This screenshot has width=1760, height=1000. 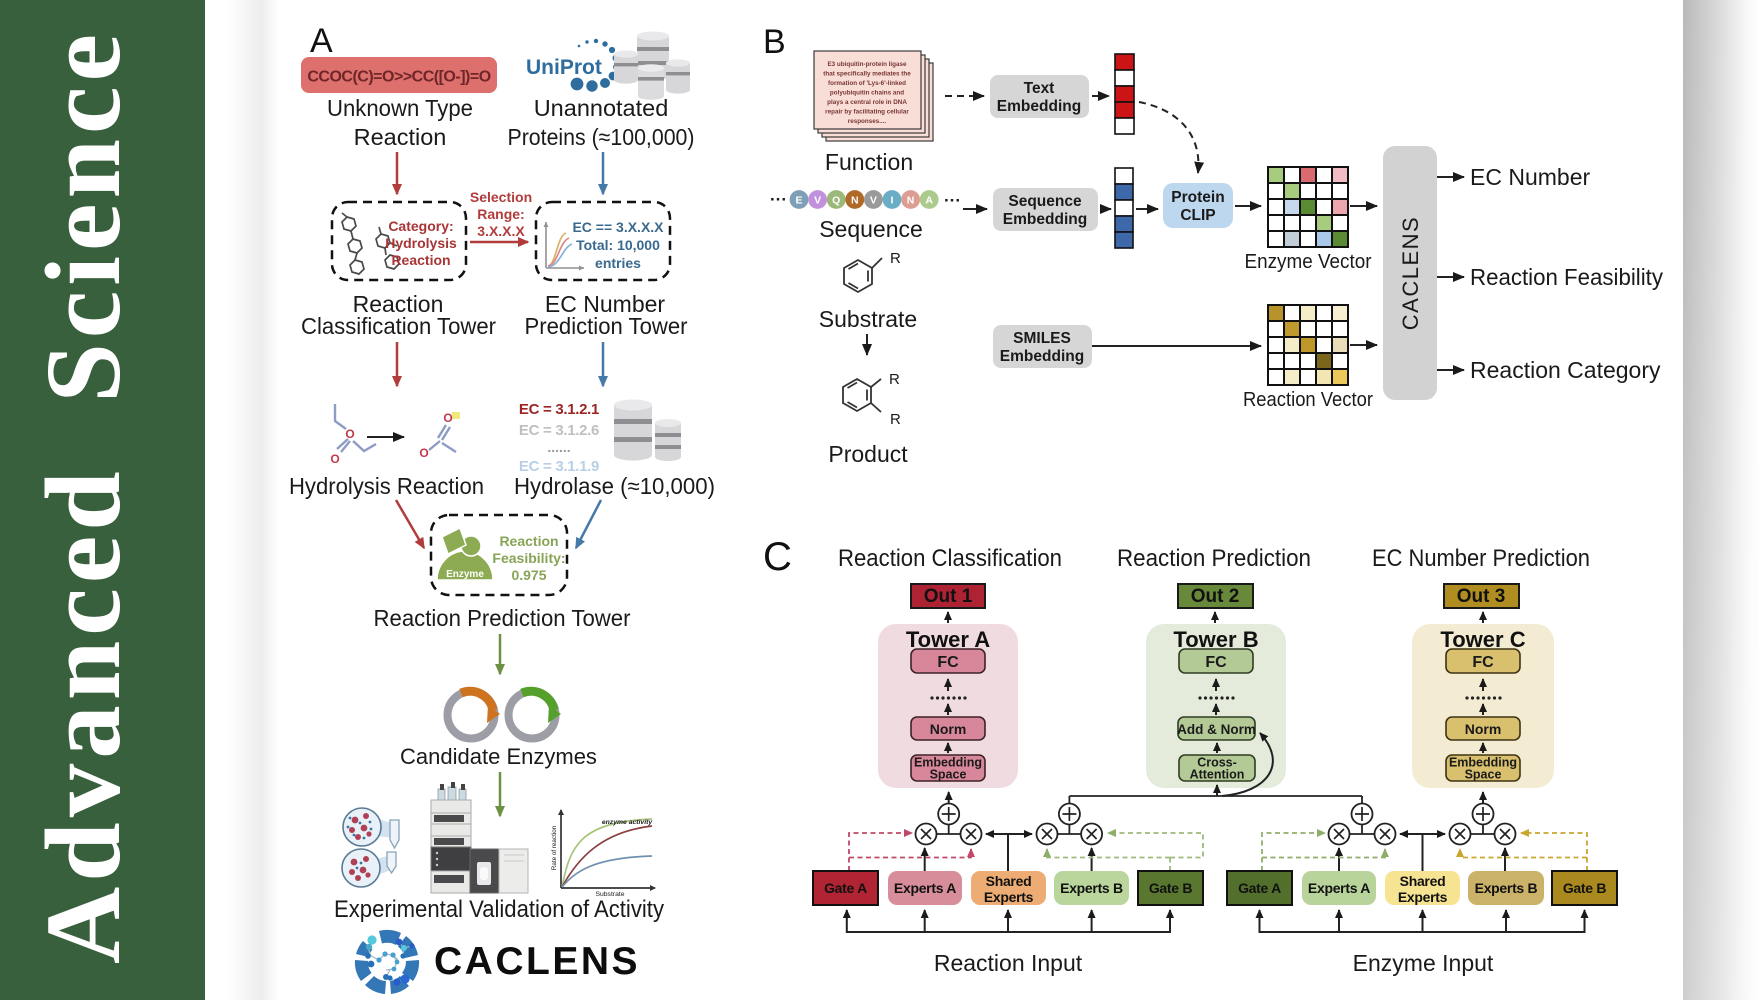 I want to click on svg-text: UniProt, so click(x=564, y=67).